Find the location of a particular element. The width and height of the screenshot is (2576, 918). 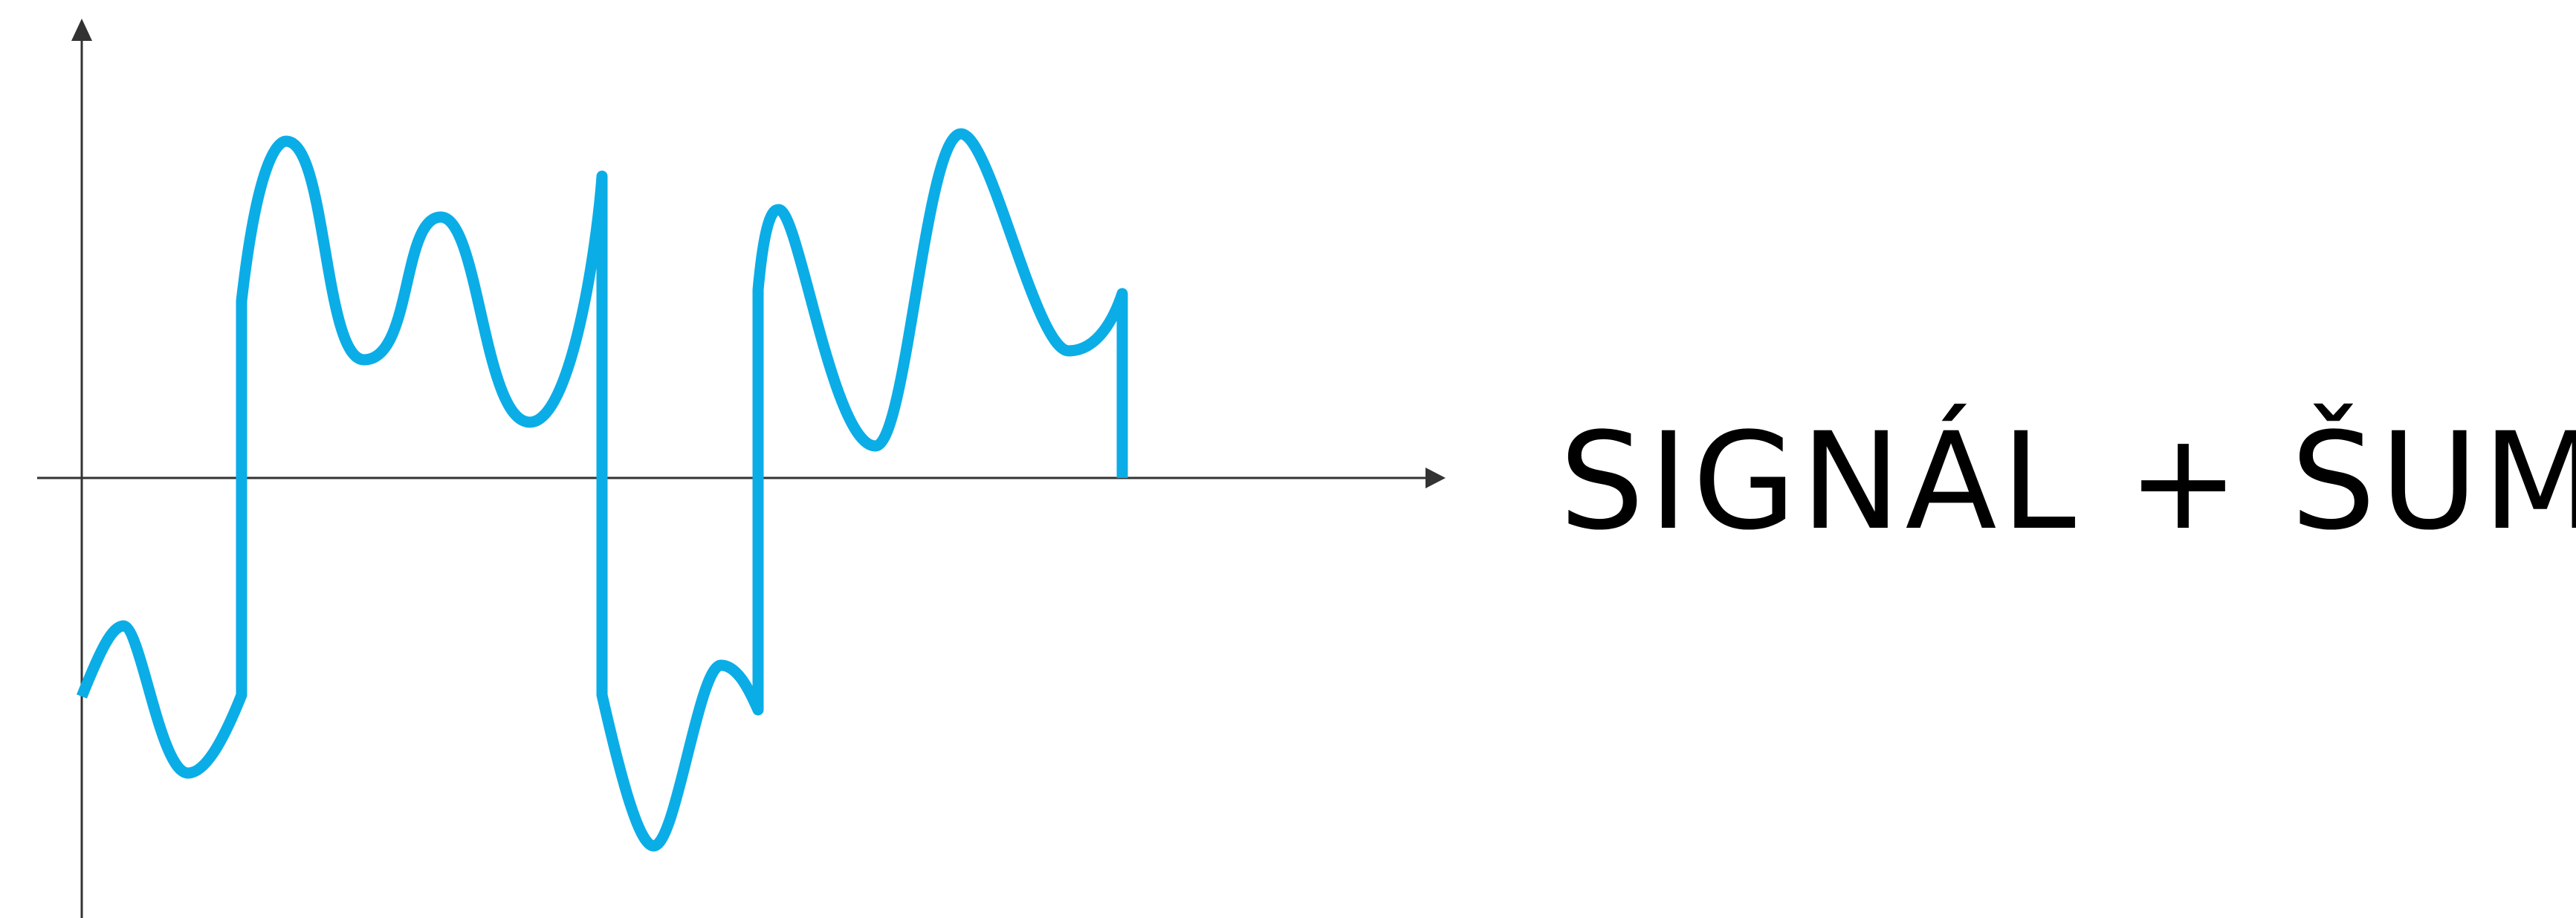

y-axis-arrowhead is located at coordinates (81, 30).